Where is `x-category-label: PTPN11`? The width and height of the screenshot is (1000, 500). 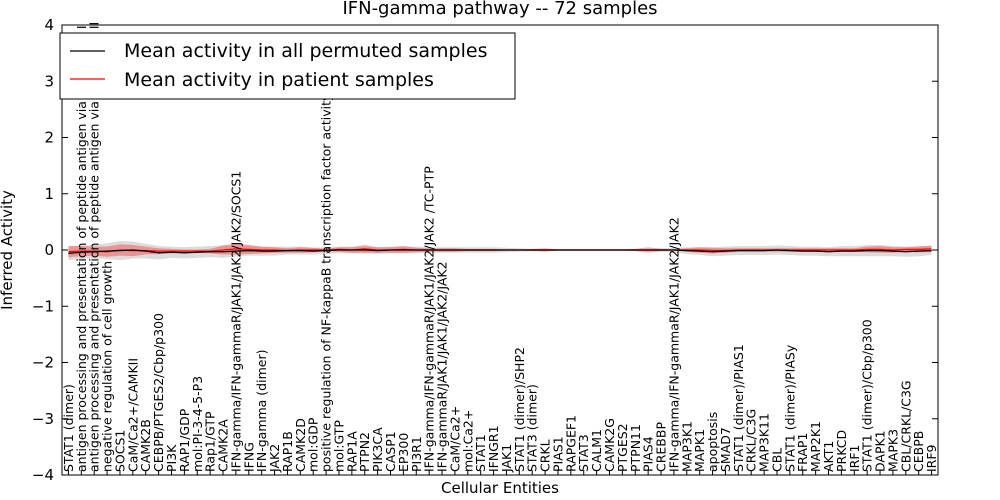 x-category-label: PTPN11 is located at coordinates (635, 448).